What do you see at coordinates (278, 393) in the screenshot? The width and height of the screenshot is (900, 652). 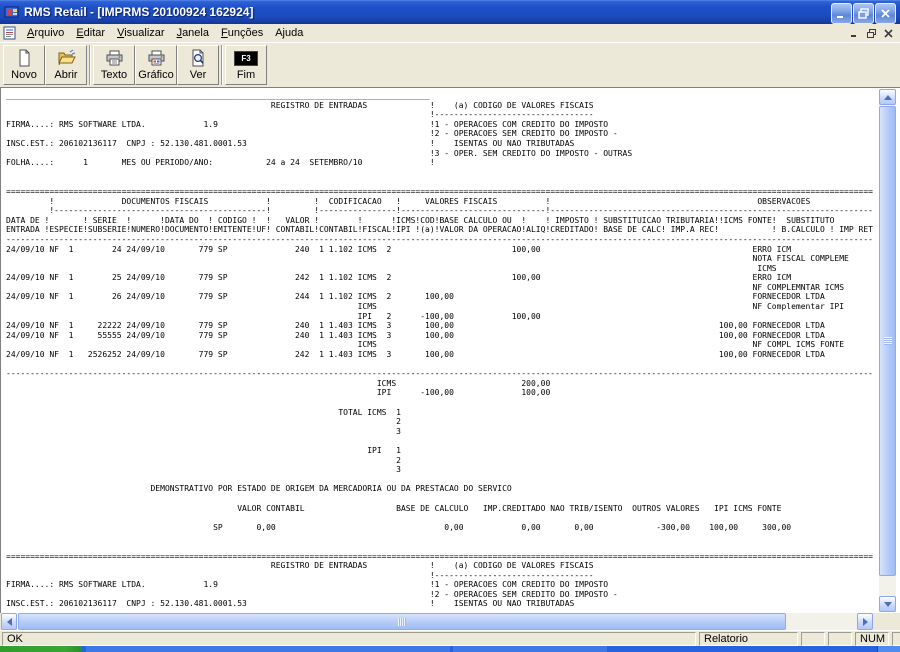 I see `report-line: IPI -100,00 100,00` at bounding box center [278, 393].